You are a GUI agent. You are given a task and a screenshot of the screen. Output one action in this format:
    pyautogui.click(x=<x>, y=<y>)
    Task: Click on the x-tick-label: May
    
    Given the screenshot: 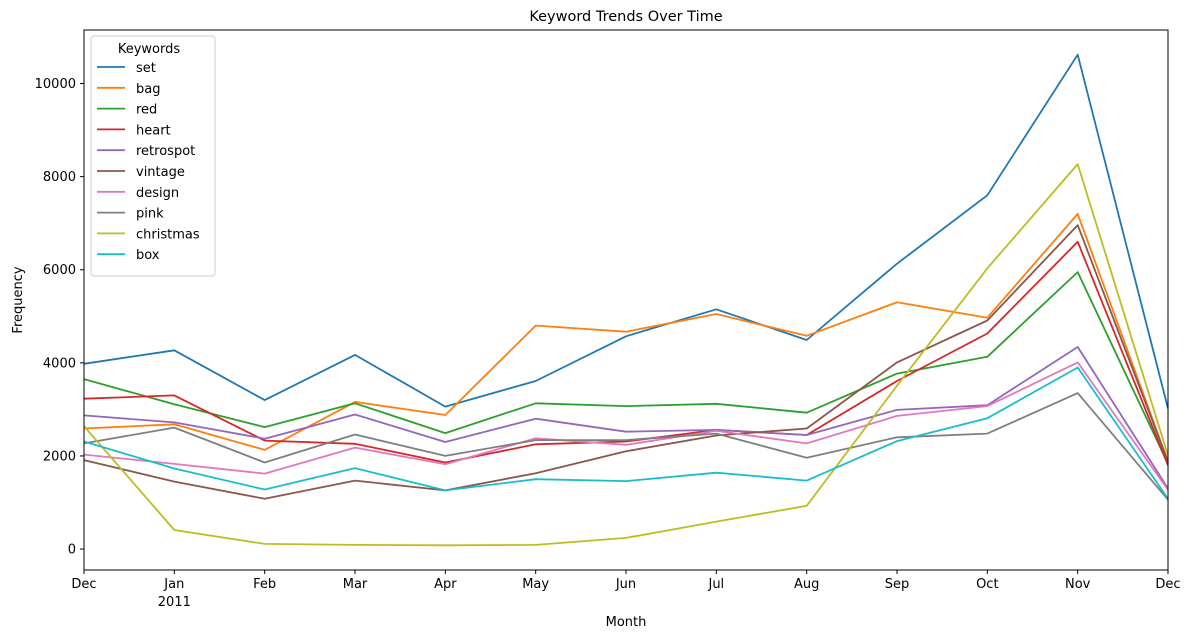 What is the action you would take?
    pyautogui.click(x=535, y=584)
    